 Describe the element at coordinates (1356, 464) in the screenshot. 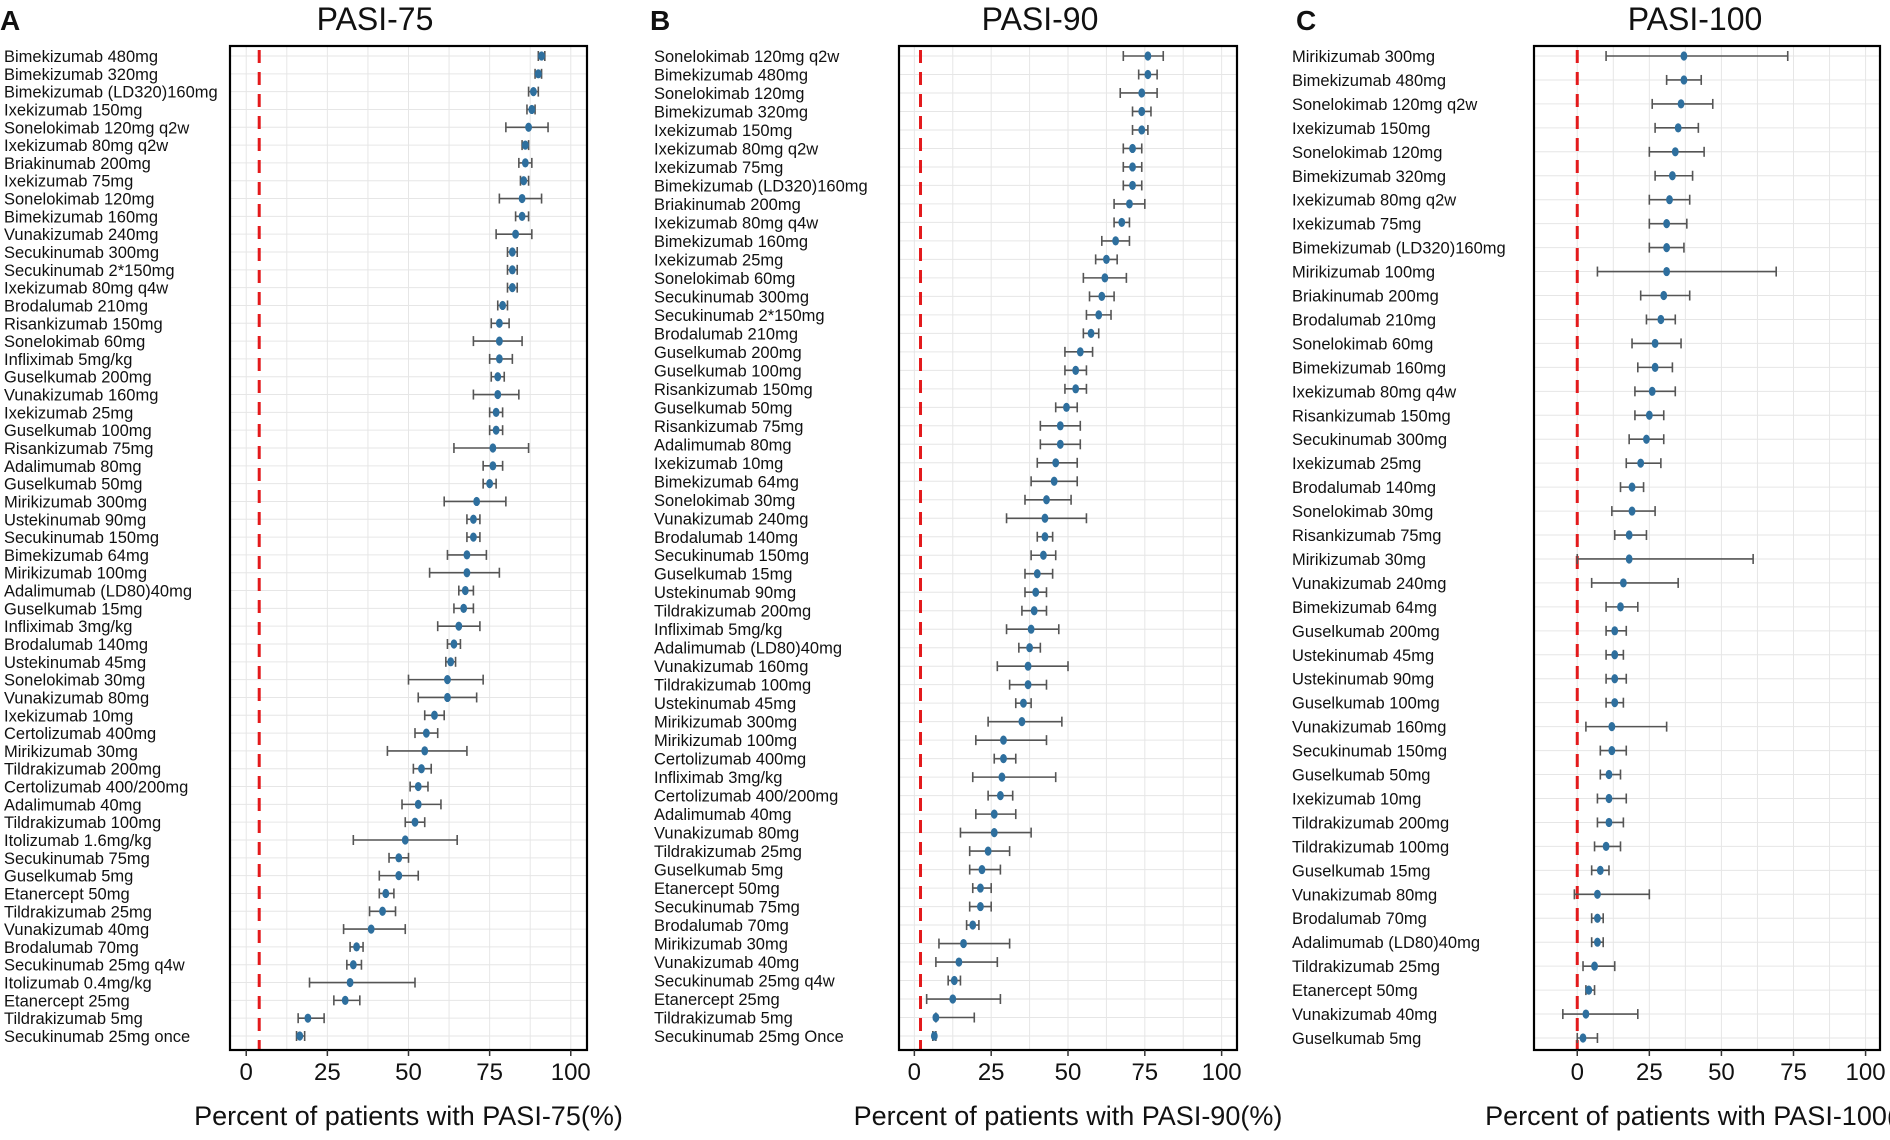

I see `row-label: Ixekizumab 25mg` at that location.